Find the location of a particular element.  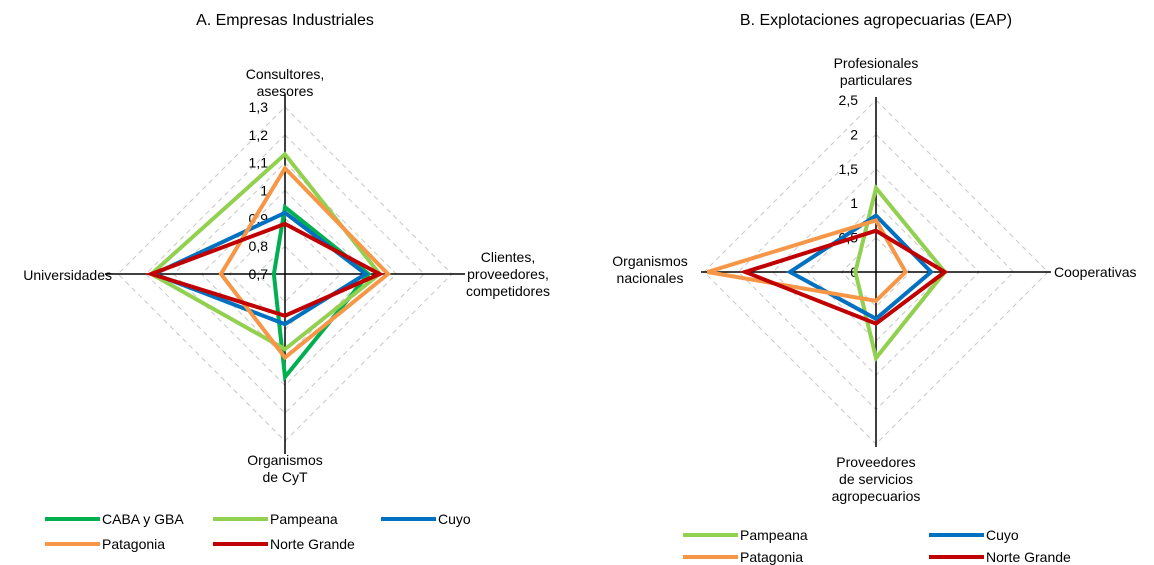

tick-label: 0,7 is located at coordinates (259, 274).